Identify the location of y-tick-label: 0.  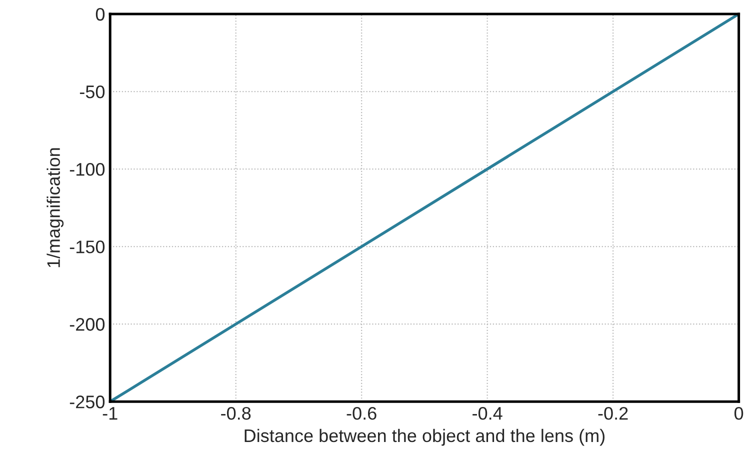
(100, 14).